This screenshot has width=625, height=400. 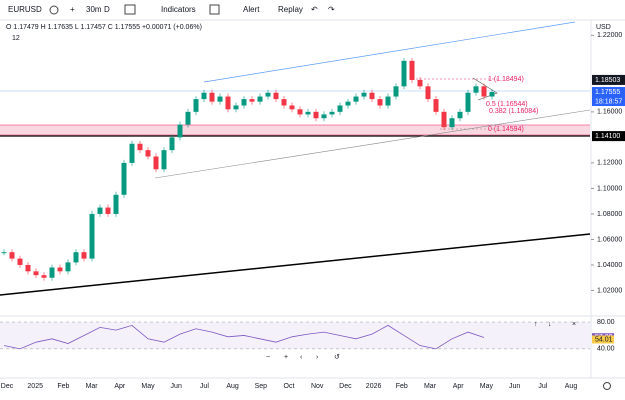 What do you see at coordinates (513, 111) in the screenshot?
I see `fib-label: 0.382 (1.16084)` at bounding box center [513, 111].